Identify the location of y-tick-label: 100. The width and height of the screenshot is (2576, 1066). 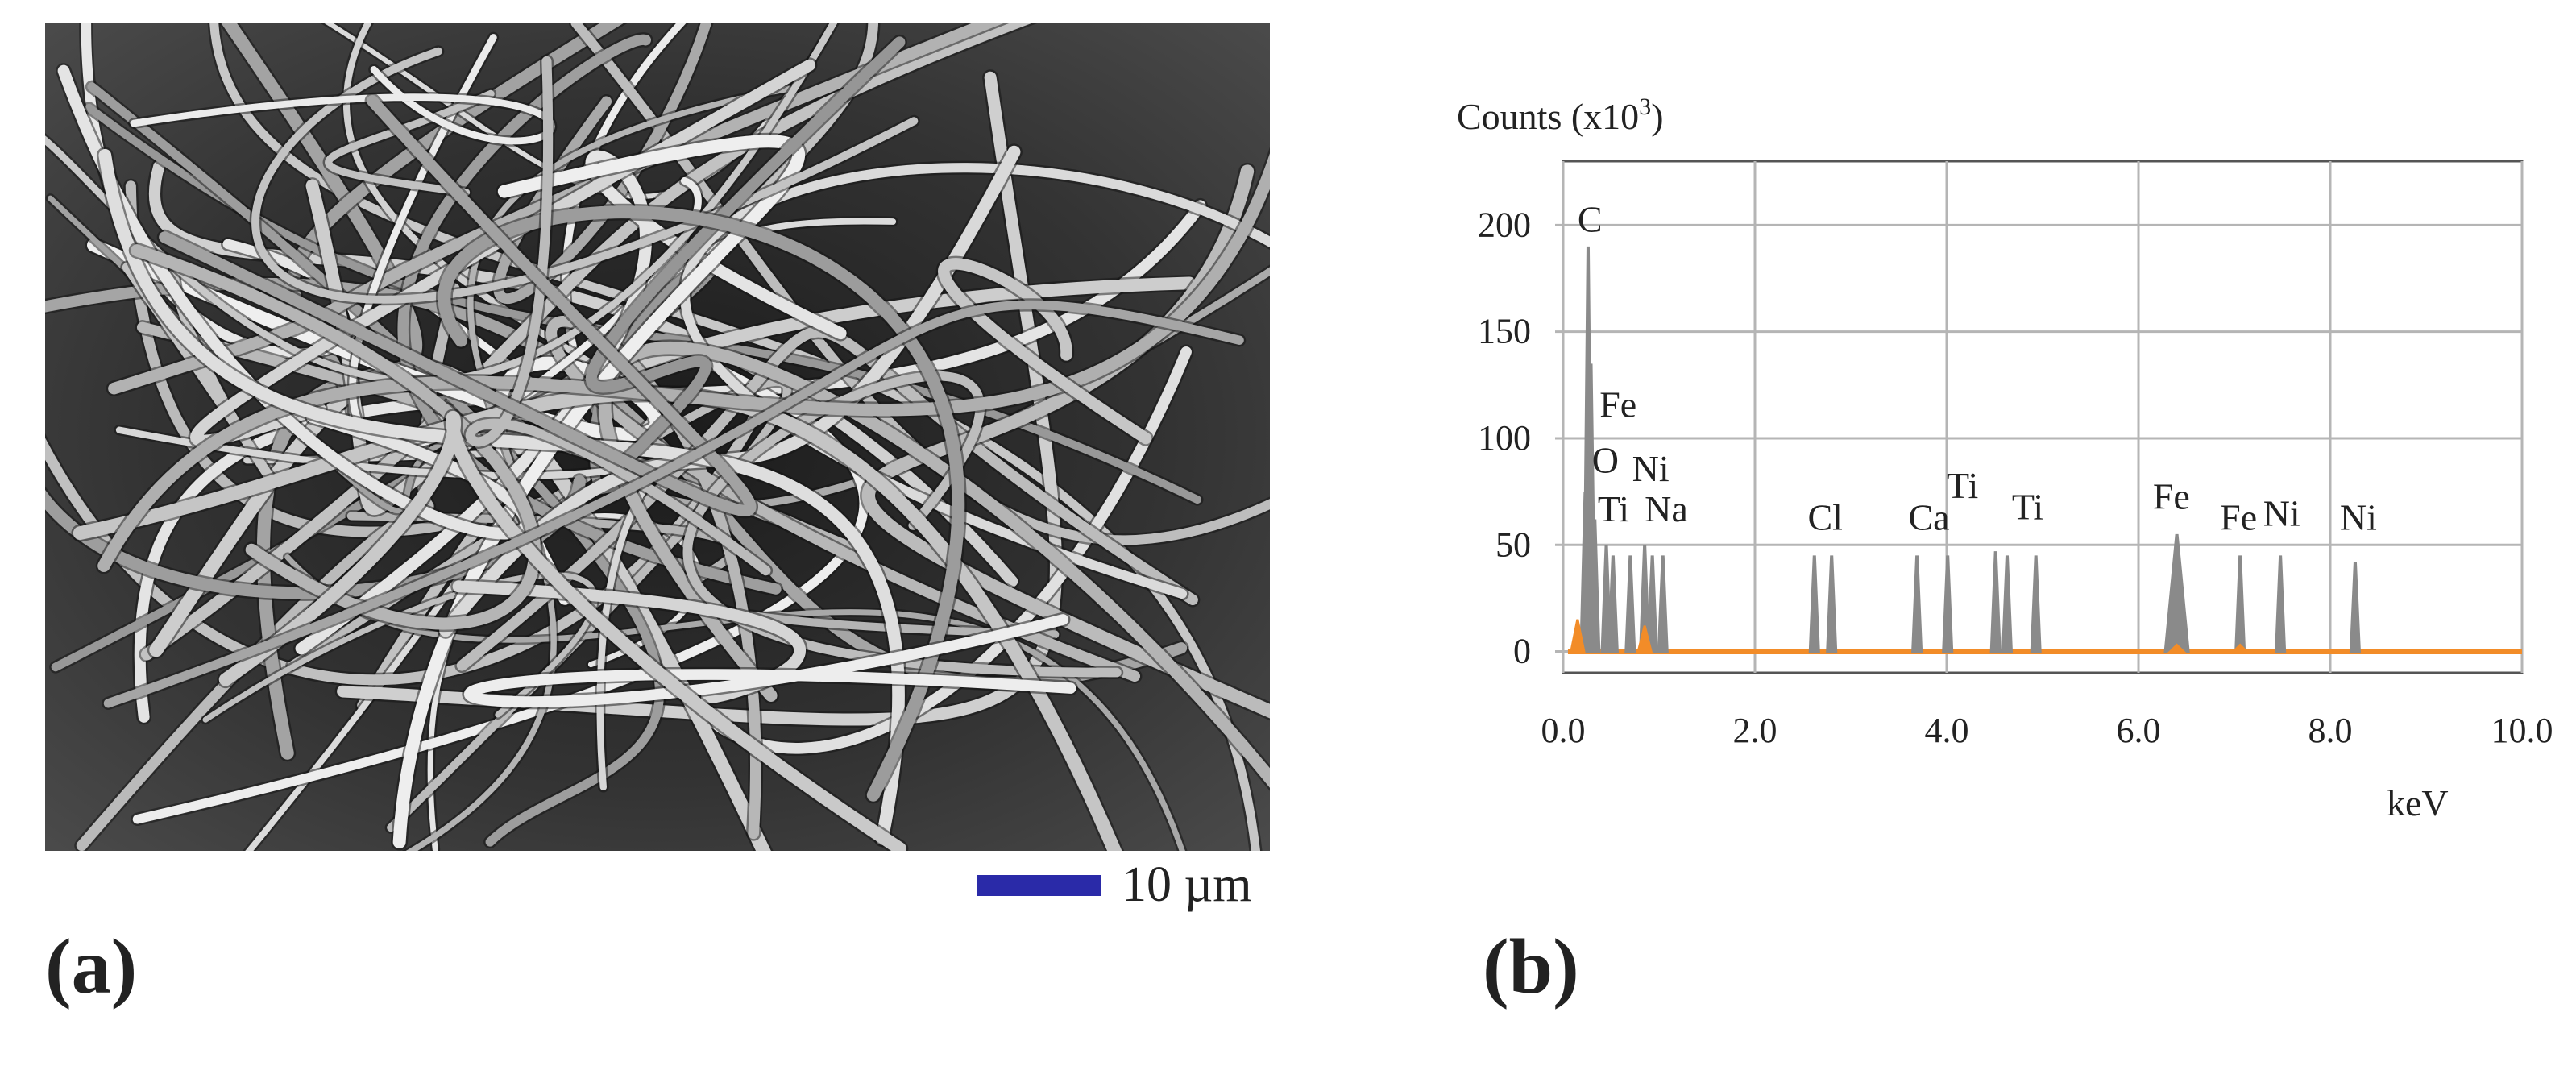
(1504, 438).